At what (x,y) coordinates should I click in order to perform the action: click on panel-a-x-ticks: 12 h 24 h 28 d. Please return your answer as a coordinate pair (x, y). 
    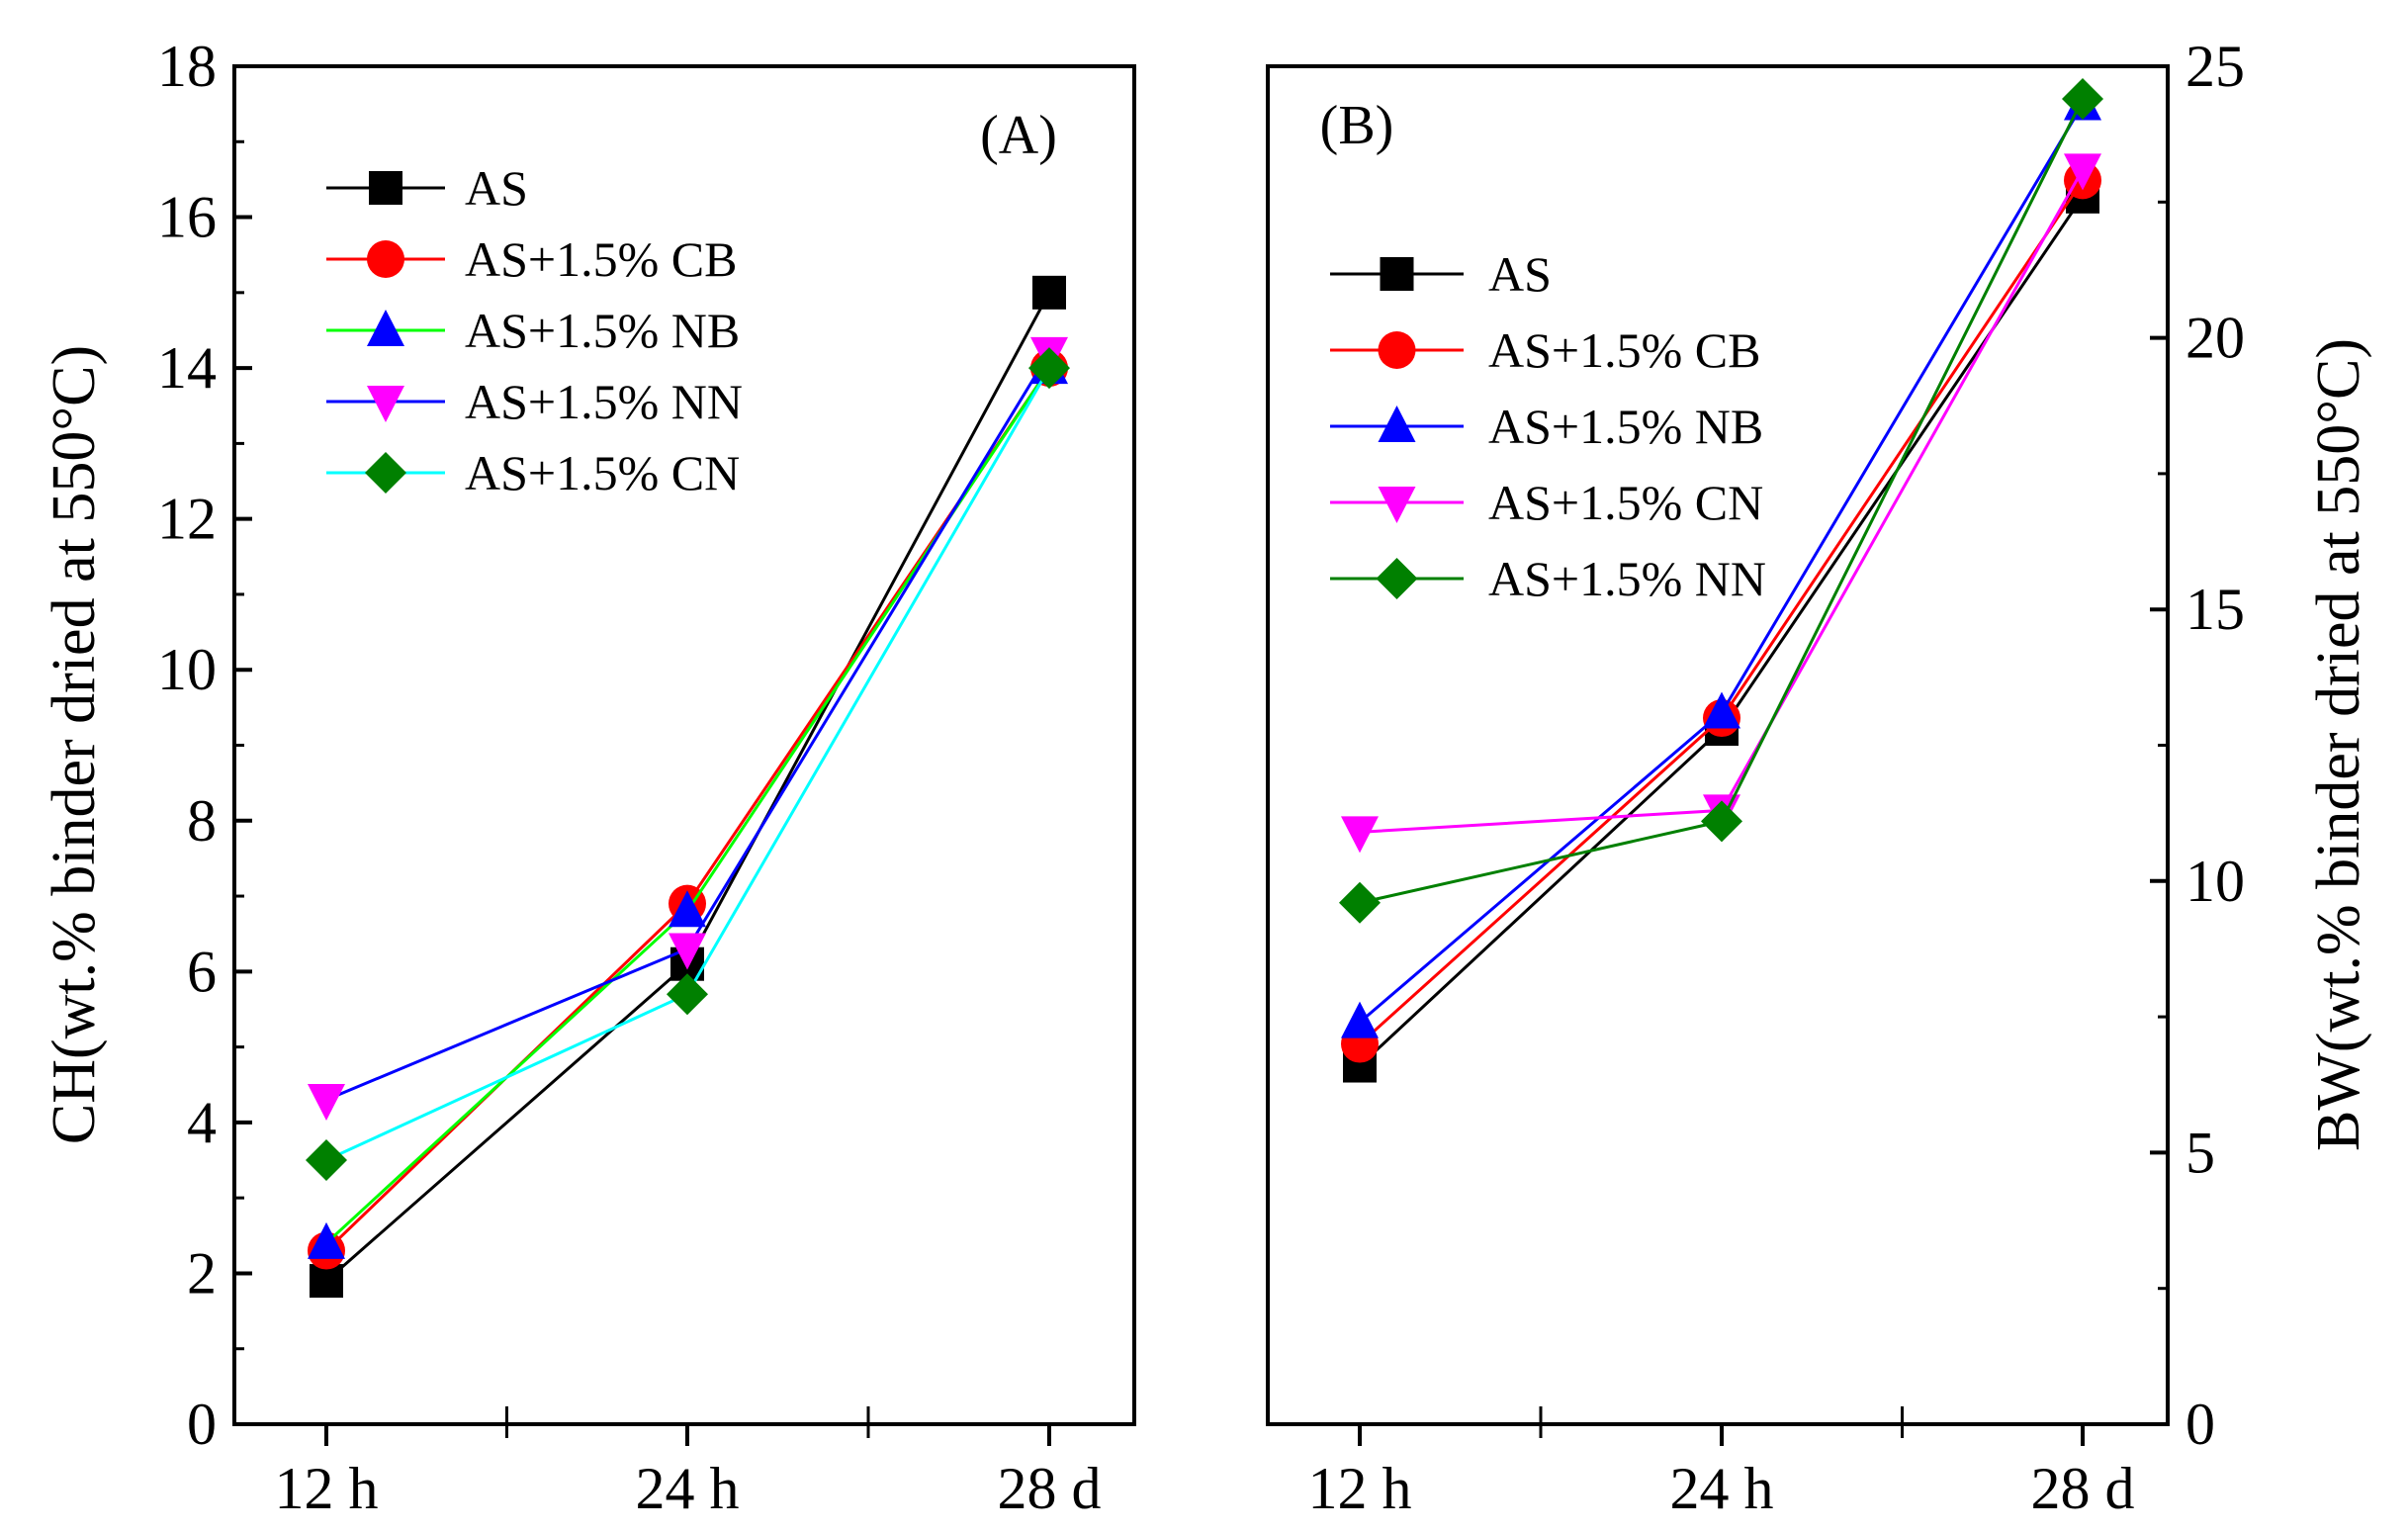
    Looking at the image, I should click on (688, 1463).